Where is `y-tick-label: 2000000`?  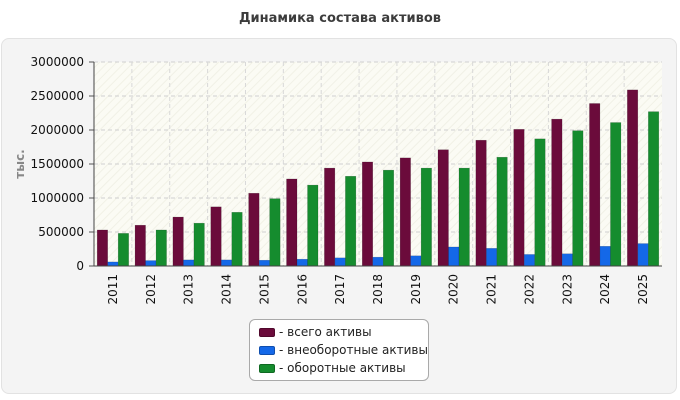 y-tick-label: 2000000 is located at coordinates (57, 130).